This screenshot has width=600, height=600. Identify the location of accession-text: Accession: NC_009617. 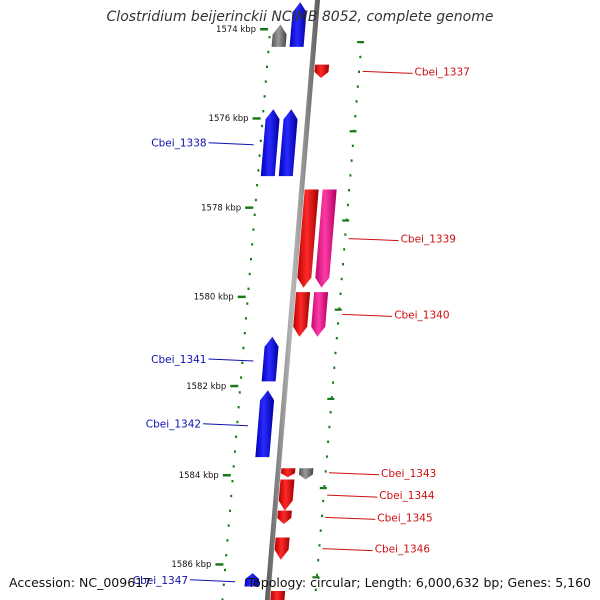
(80, 582).